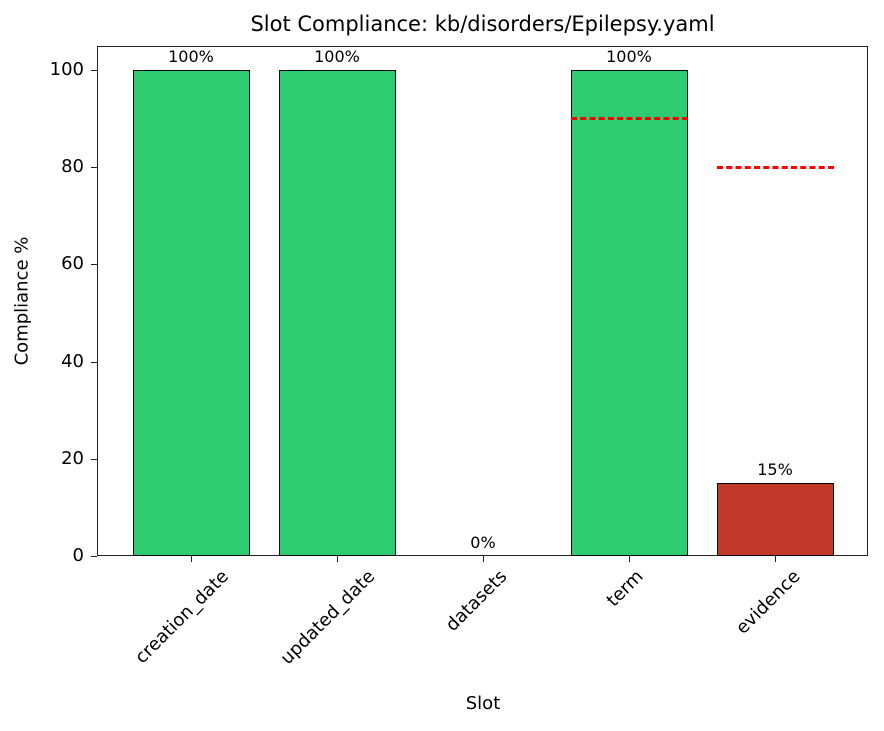  What do you see at coordinates (72, 361) in the screenshot?
I see `y-tick-label: 40` at bounding box center [72, 361].